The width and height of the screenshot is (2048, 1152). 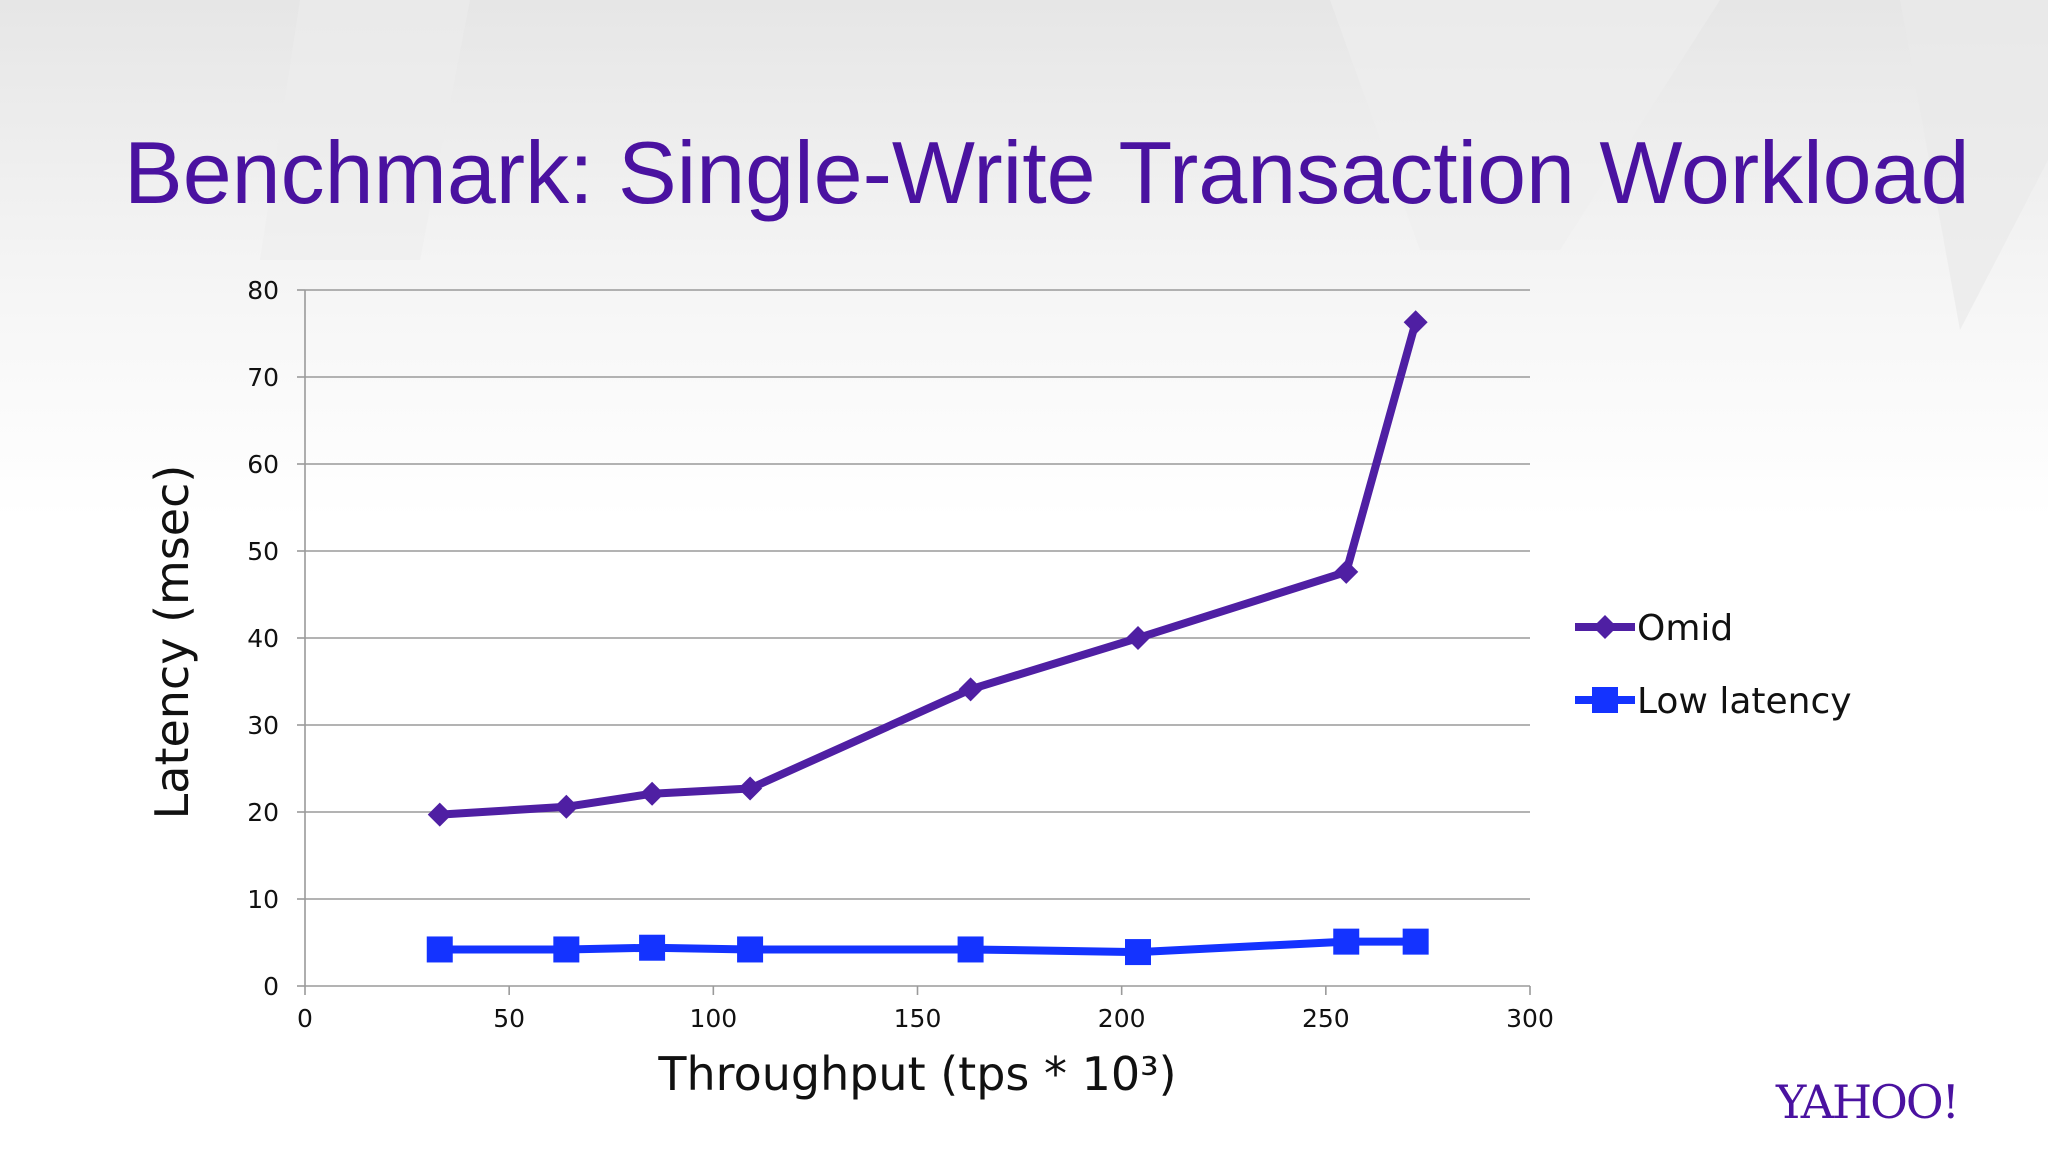 I want to click on series-line-low-latency, so click(x=927, y=947).